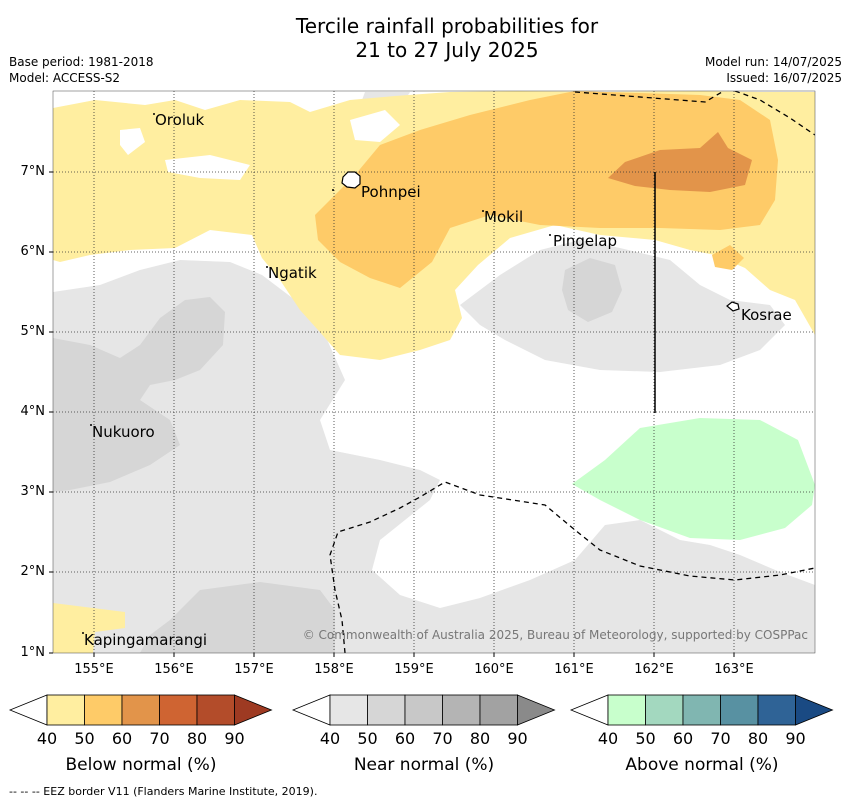  Describe the element at coordinates (504, 217) in the screenshot. I see `place-mokil: Mokil` at that location.